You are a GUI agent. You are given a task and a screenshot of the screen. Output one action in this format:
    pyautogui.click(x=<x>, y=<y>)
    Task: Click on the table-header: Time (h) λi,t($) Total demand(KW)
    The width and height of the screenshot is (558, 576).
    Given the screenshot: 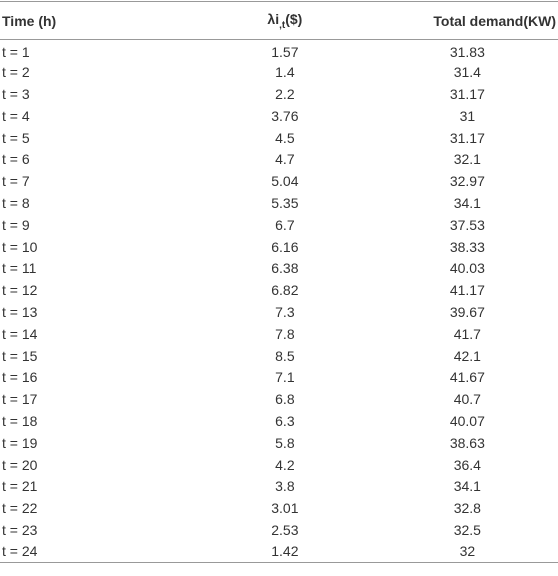 What is the action you would take?
    pyautogui.click(x=279, y=20)
    